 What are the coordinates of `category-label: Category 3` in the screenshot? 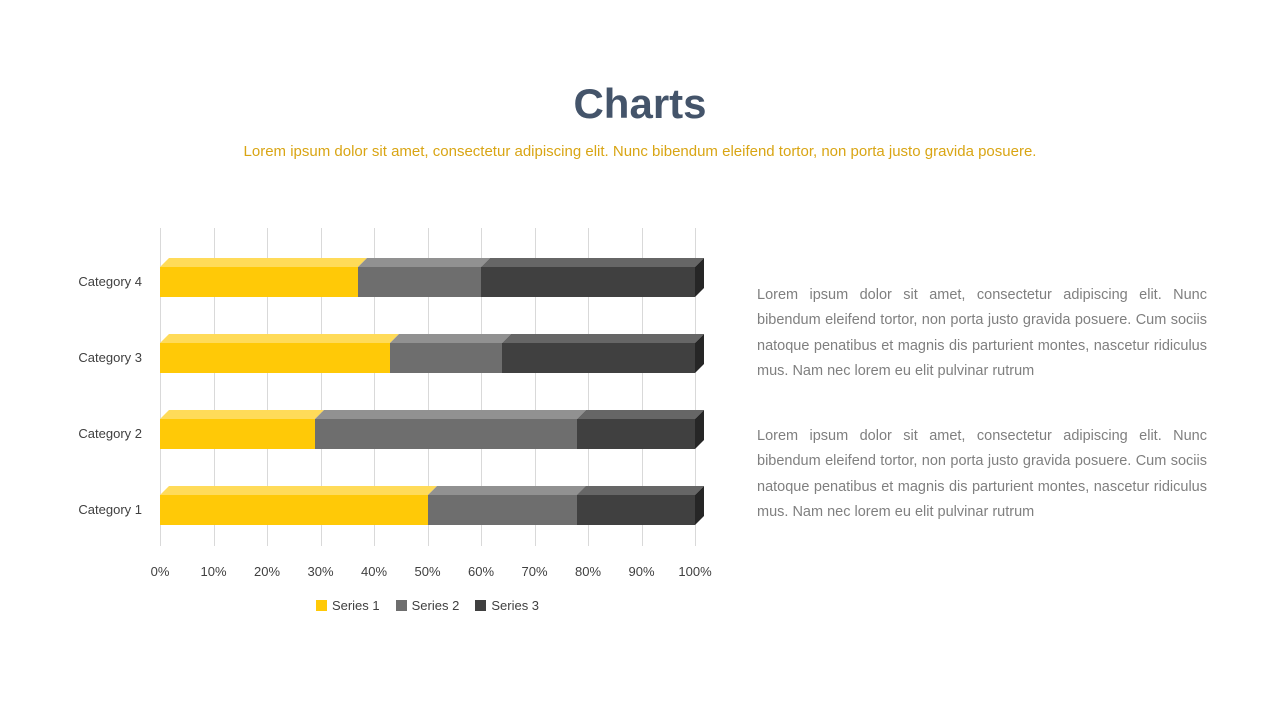 It's located at (110, 357).